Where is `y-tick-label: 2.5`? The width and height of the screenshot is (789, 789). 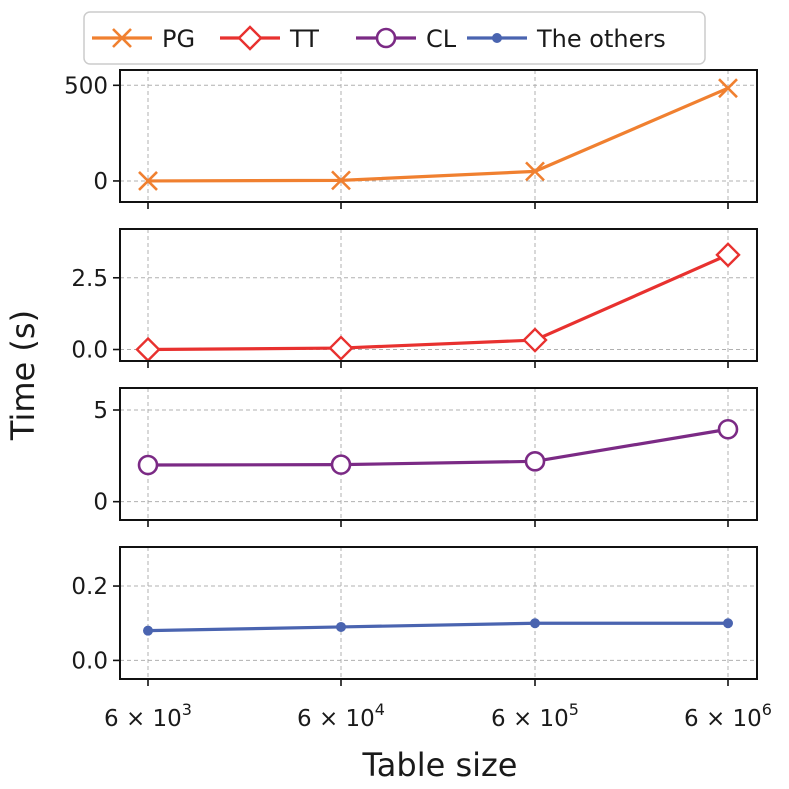
y-tick-label: 2.5 is located at coordinates (89, 279).